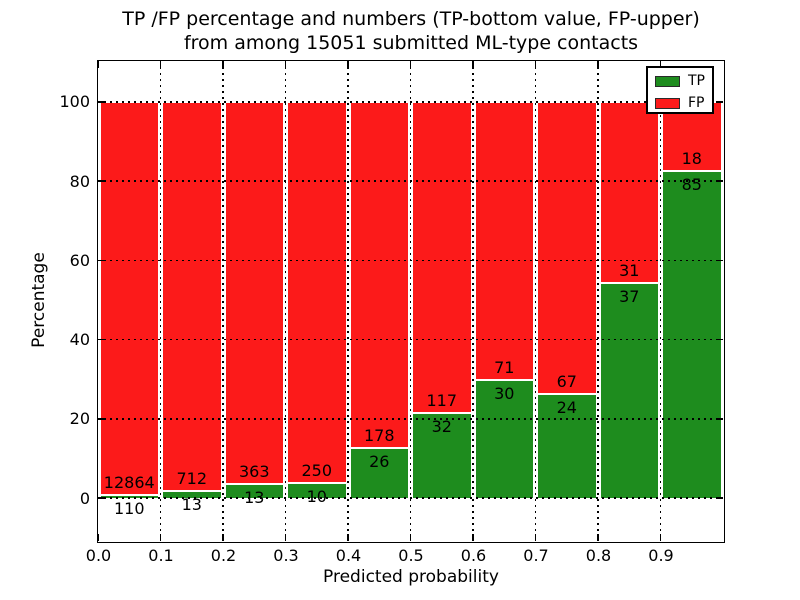 Image resolution: width=800 pixels, height=600 pixels. I want to click on fp-swatch-icon, so click(667, 103).